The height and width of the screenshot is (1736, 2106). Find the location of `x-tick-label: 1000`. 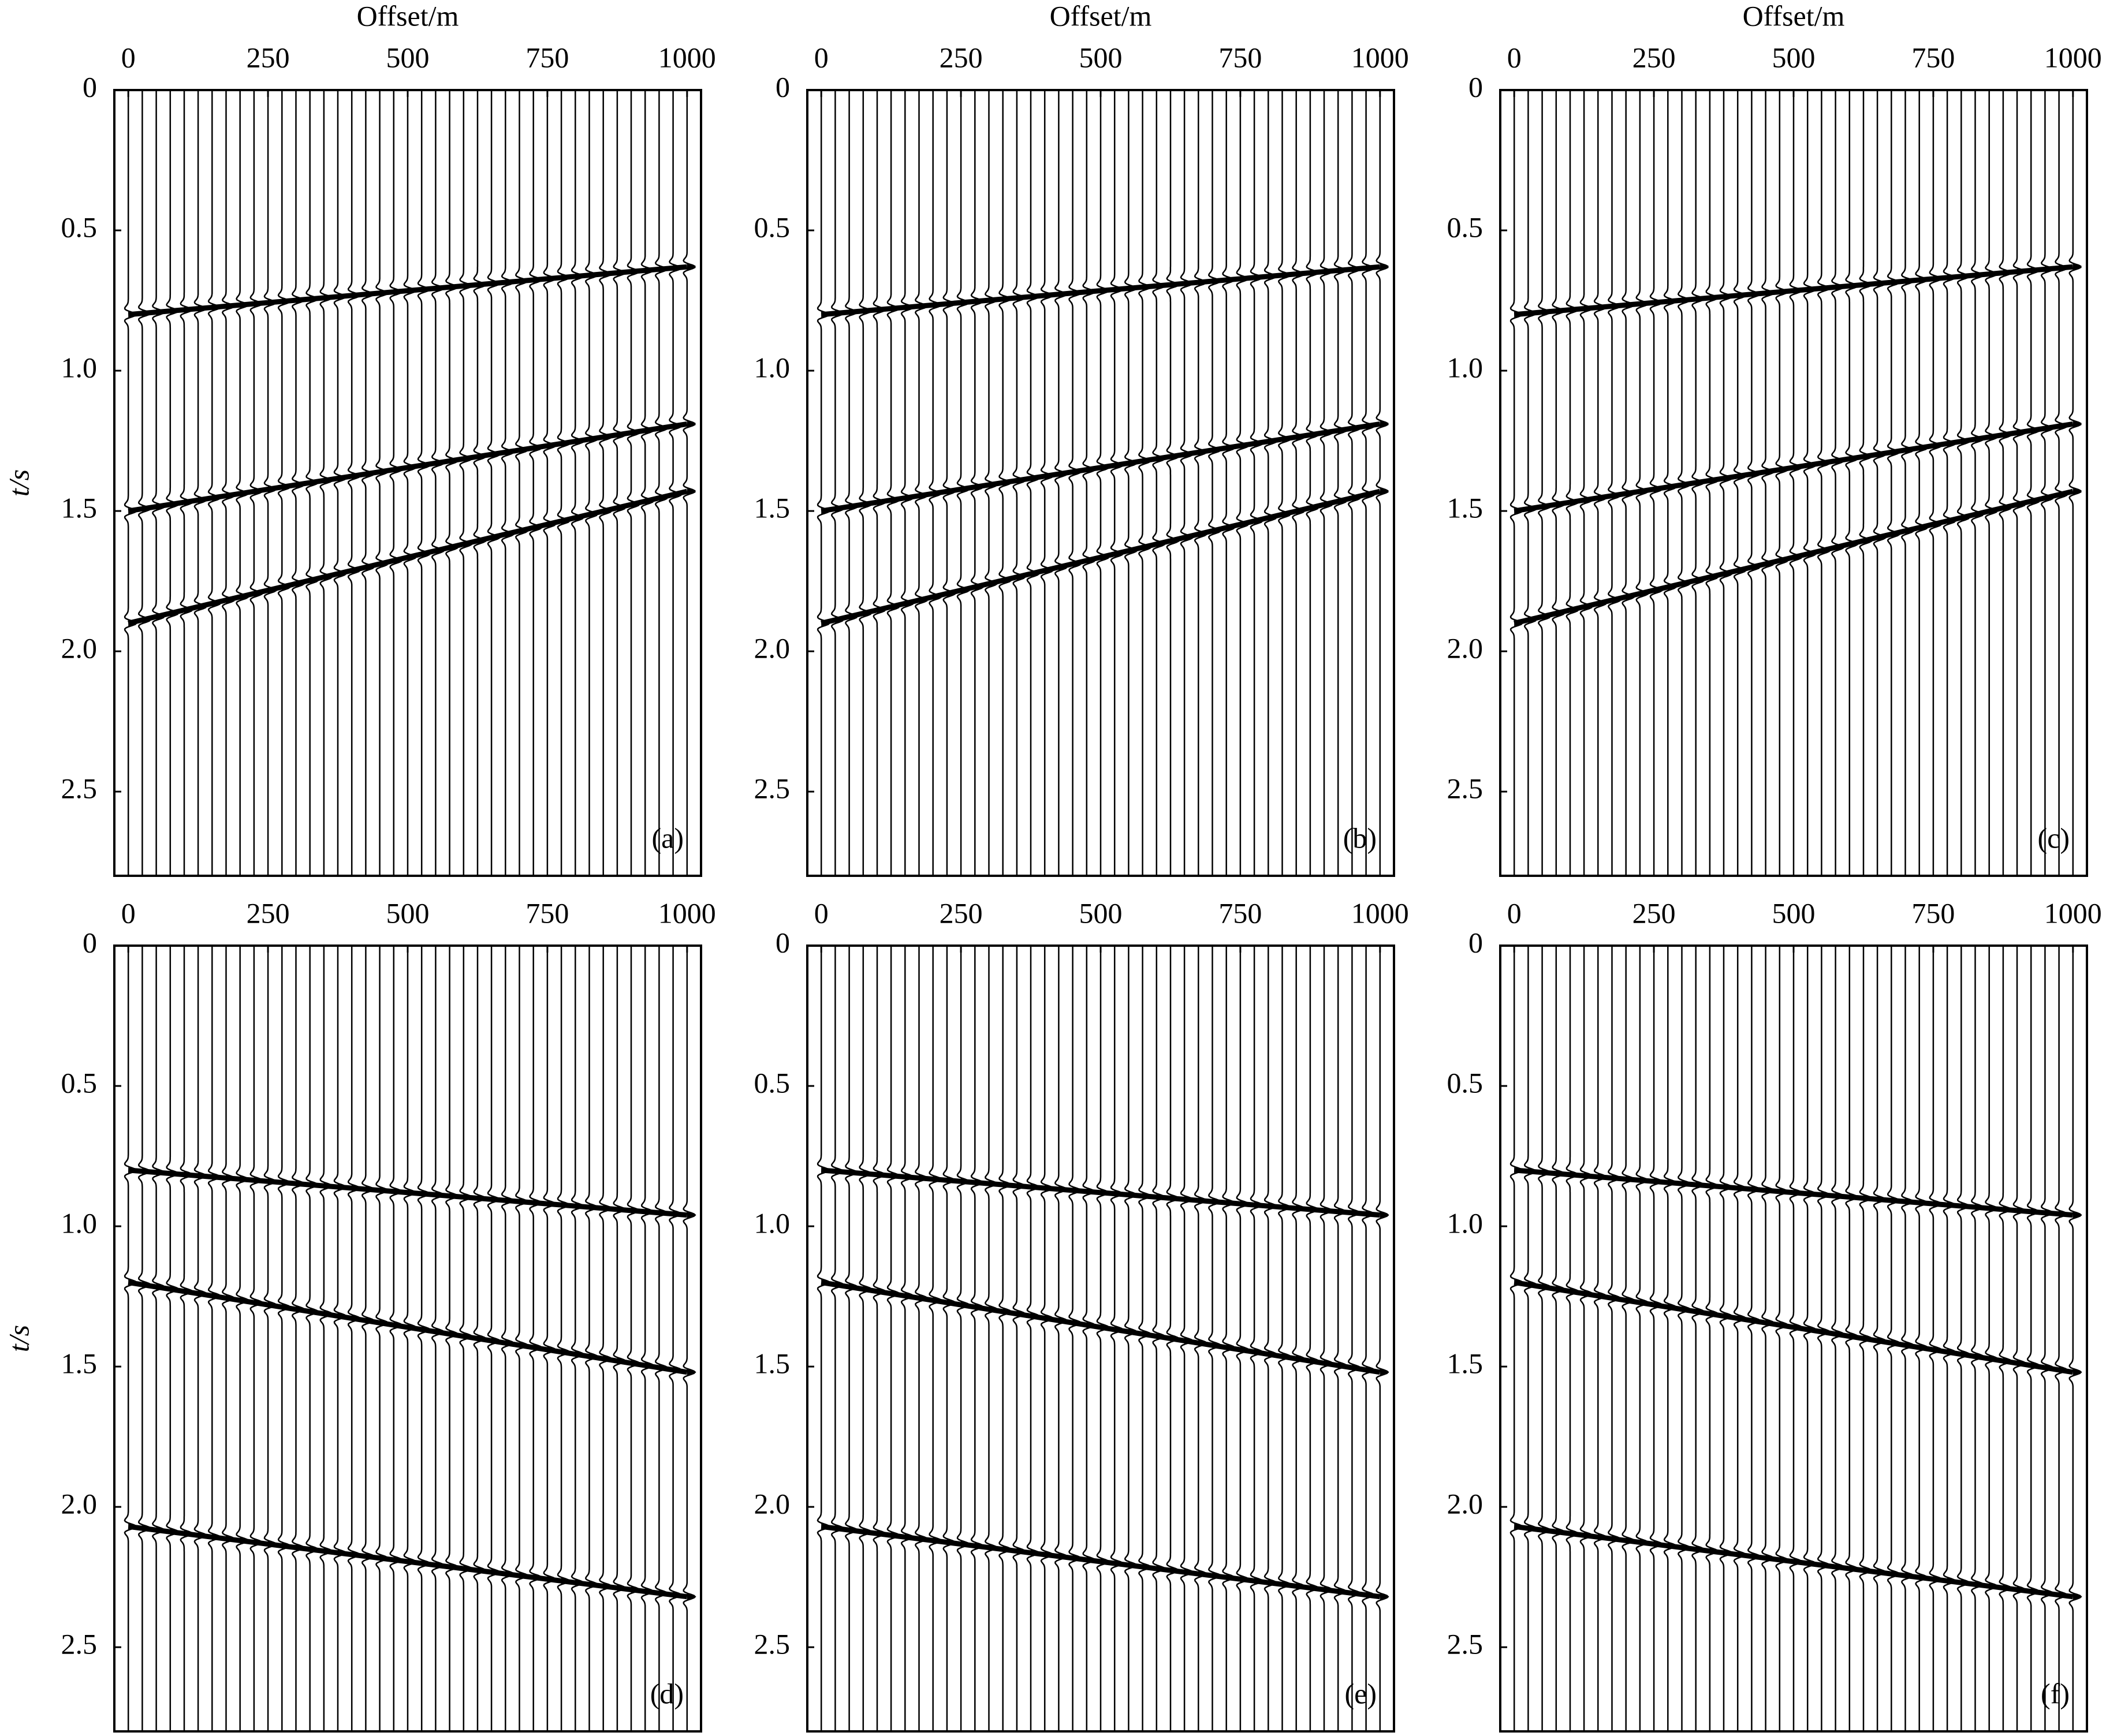

x-tick-label: 1000 is located at coordinates (2073, 57).